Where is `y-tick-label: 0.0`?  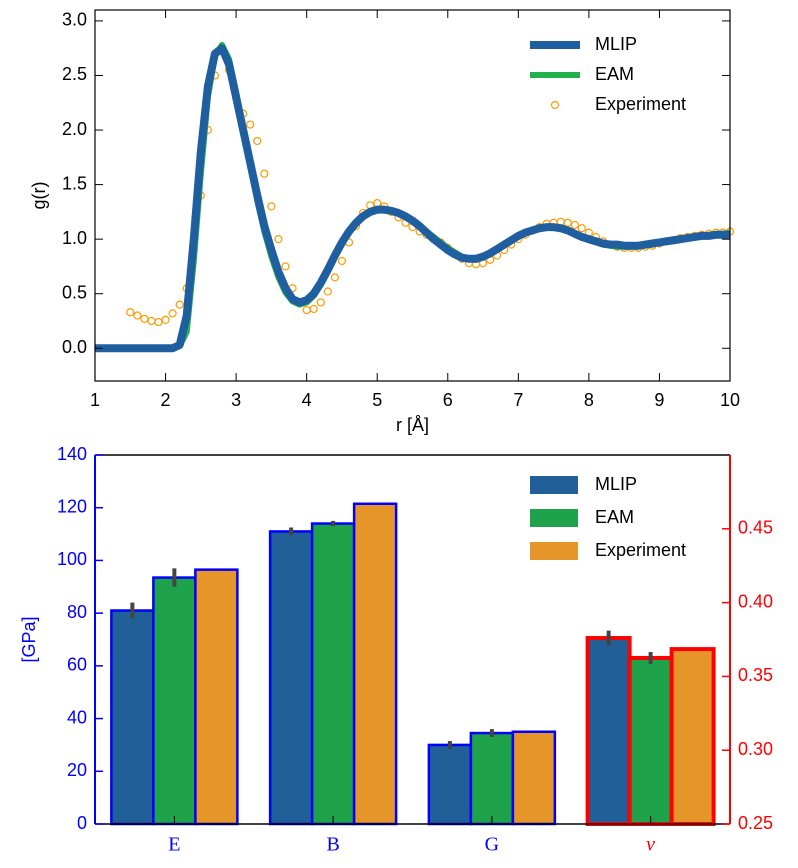
y-tick-label: 0.0 is located at coordinates (74, 347).